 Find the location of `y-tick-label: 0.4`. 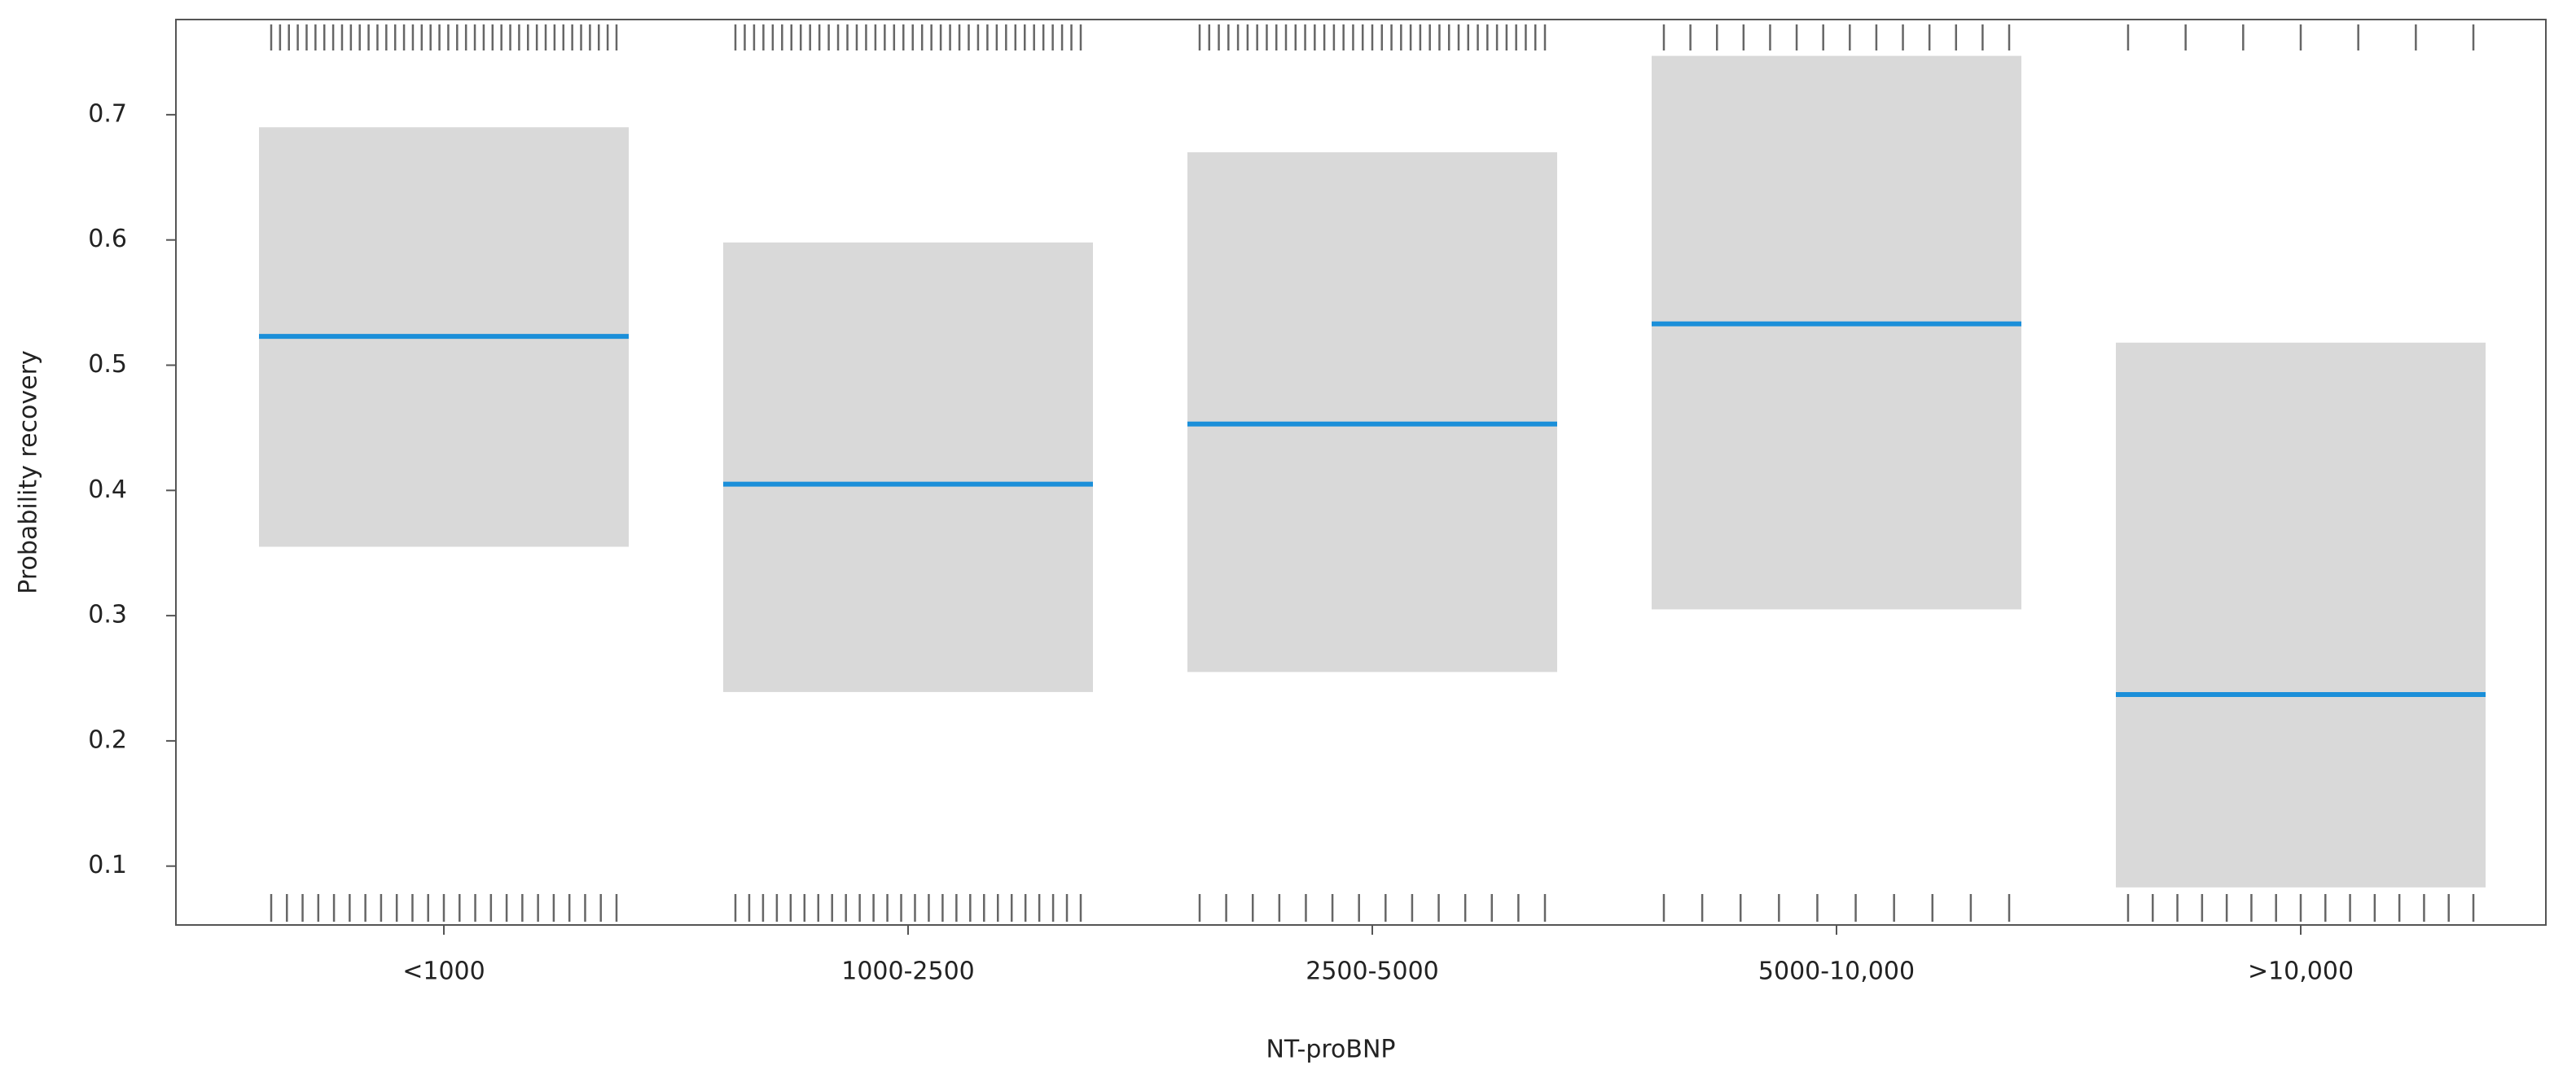

y-tick-label: 0.4 is located at coordinates (107, 490).